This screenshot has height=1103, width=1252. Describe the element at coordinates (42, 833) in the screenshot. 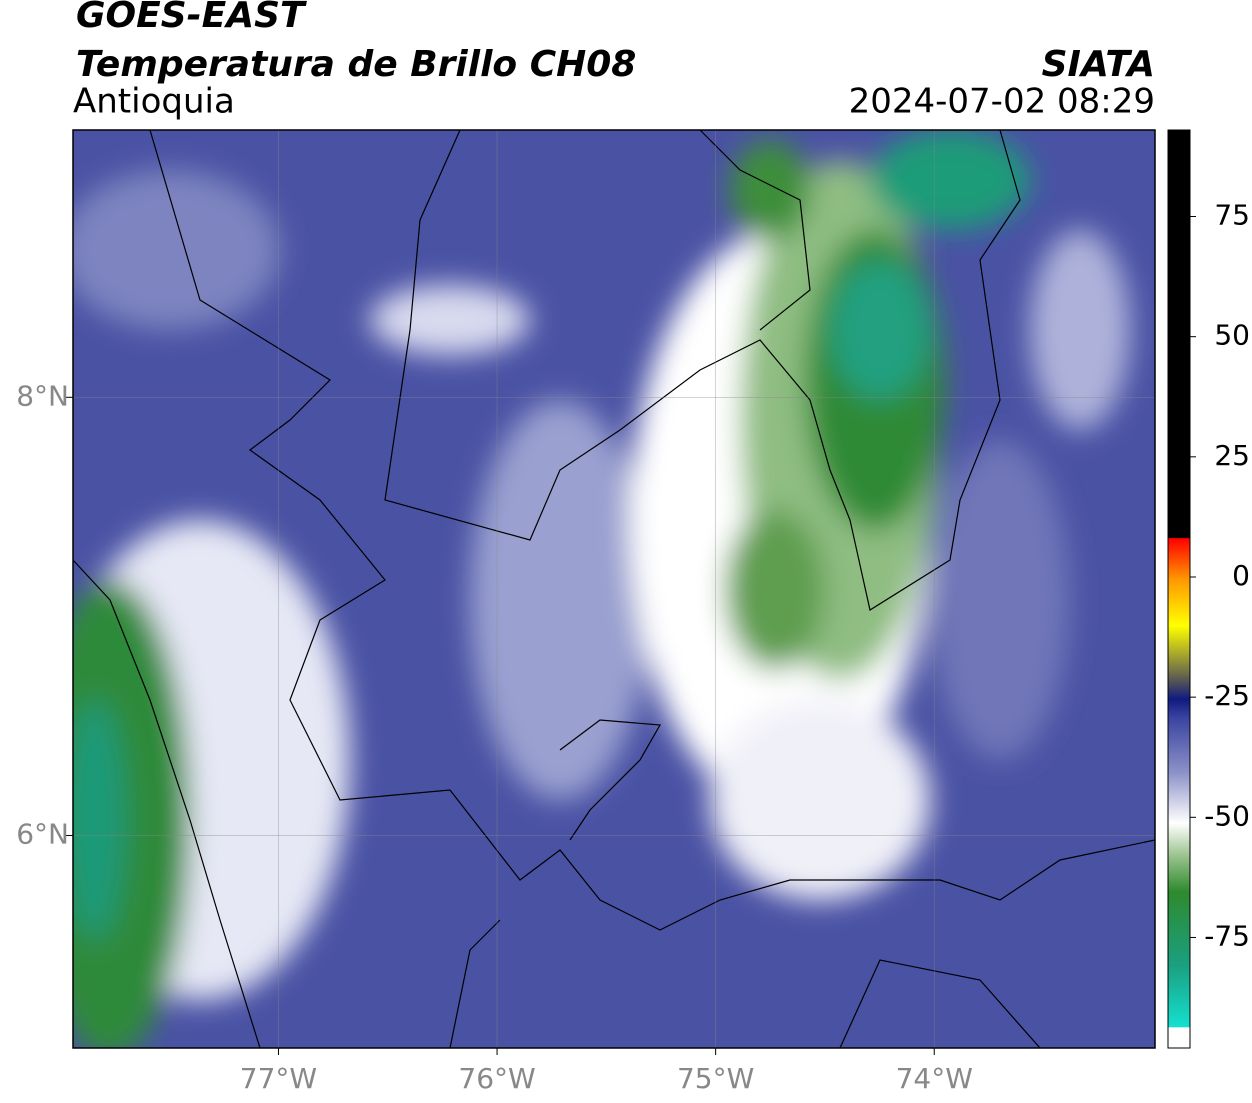

I see `y-tick-label: 6°N` at that location.